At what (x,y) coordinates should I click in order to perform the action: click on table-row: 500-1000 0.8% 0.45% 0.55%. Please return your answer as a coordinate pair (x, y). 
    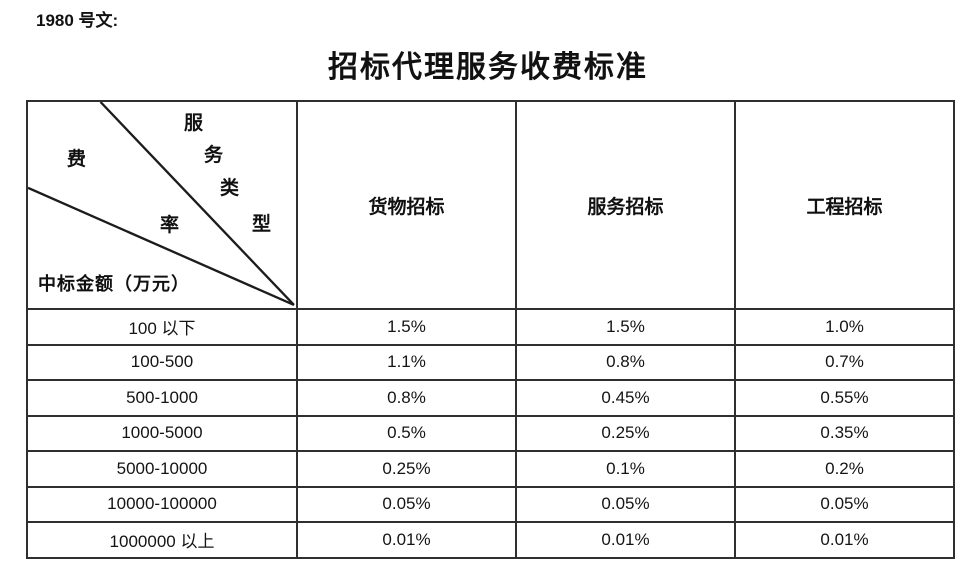
    Looking at the image, I should click on (490, 398).